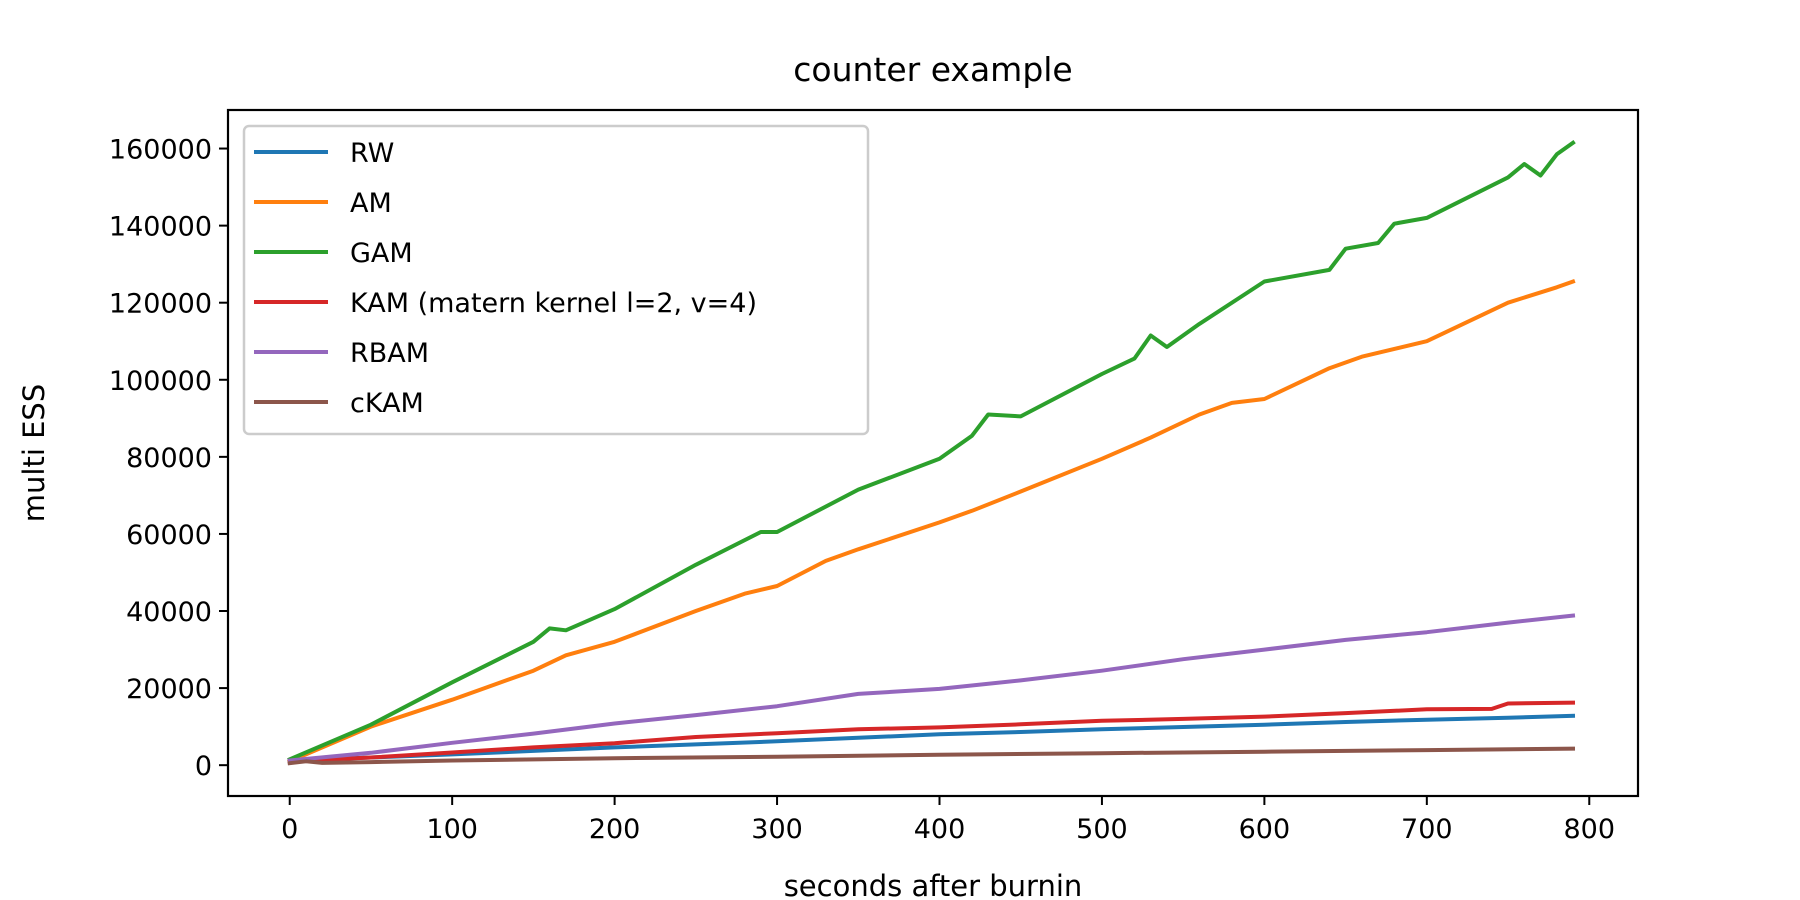 The image size is (1800, 900). What do you see at coordinates (34, 453) in the screenshot?
I see `y-axis-label: multi ESS` at bounding box center [34, 453].